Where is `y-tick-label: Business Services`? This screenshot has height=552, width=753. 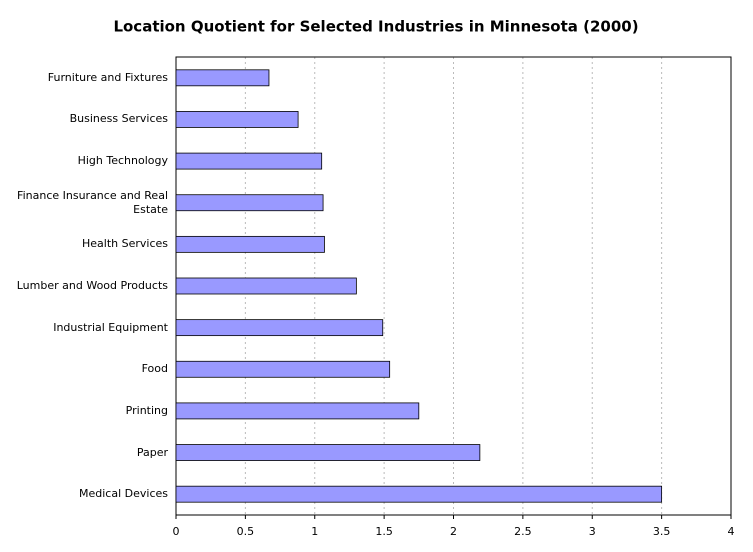
y-tick-label: Business Services is located at coordinates (118, 119).